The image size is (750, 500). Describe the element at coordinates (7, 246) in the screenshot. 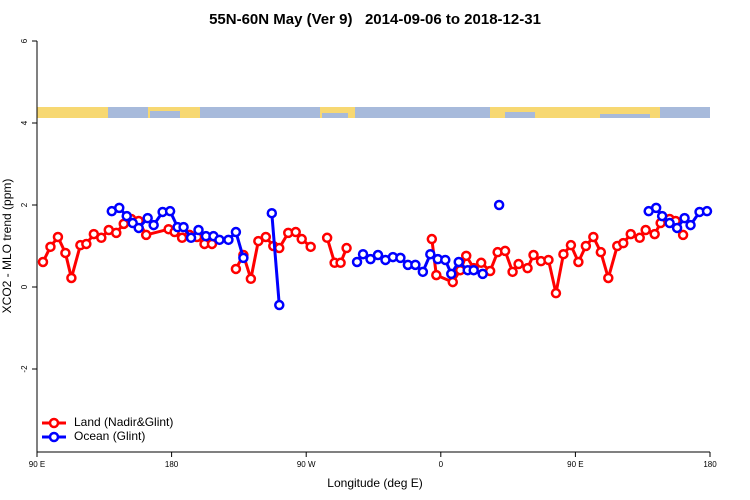

I see `y-axis-label: XCO2 - MLO trend (ppm)` at that location.